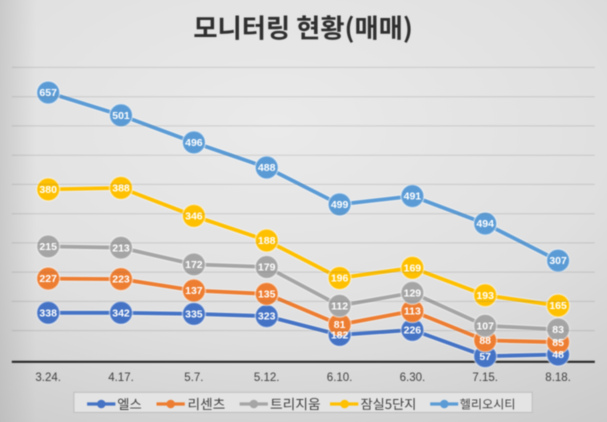  What do you see at coordinates (558, 261) in the screenshot?
I see `svg-text: 307` at bounding box center [558, 261].